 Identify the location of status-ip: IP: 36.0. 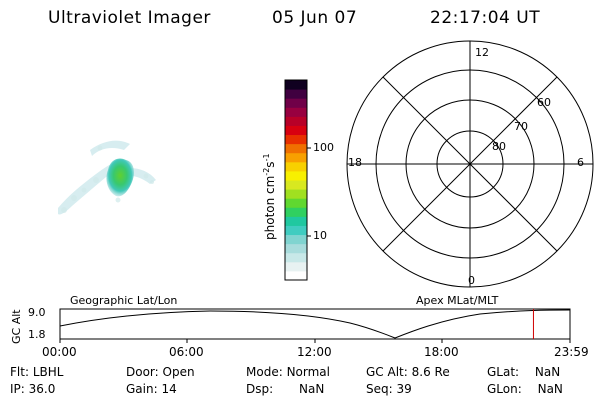
(32, 389).